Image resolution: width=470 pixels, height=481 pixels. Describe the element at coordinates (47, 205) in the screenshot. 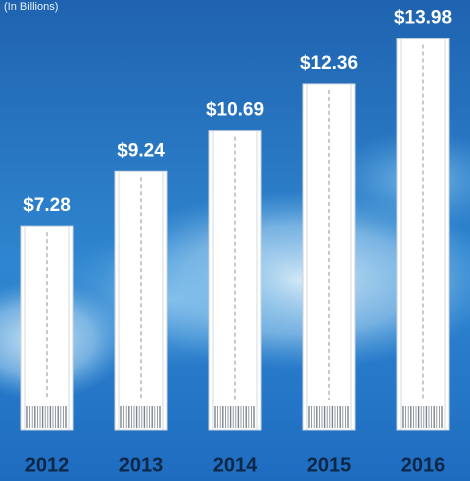

I see `value-label: $7.28` at that location.